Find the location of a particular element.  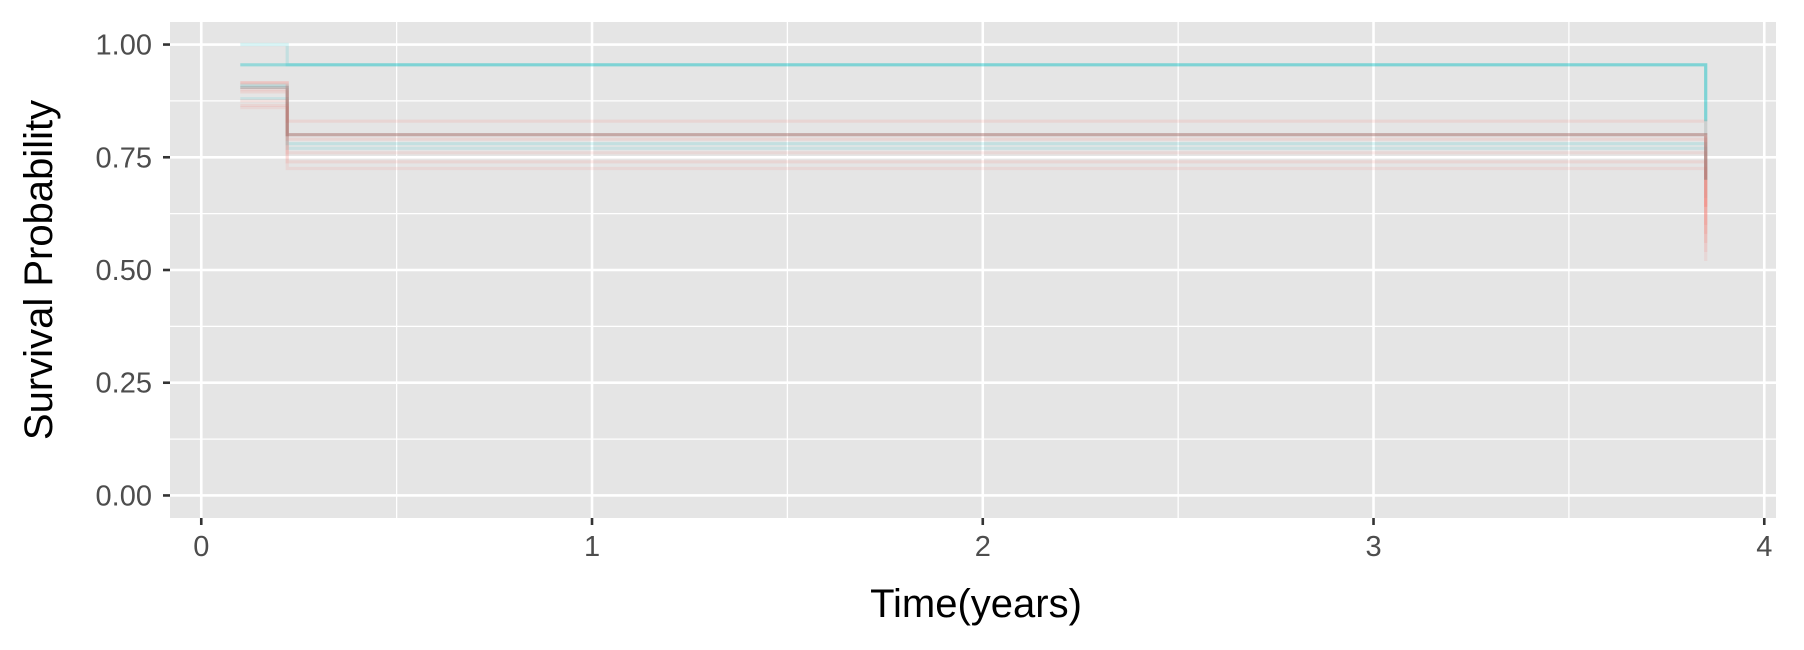

y-tick-label: 0.25 is located at coordinates (124, 384).